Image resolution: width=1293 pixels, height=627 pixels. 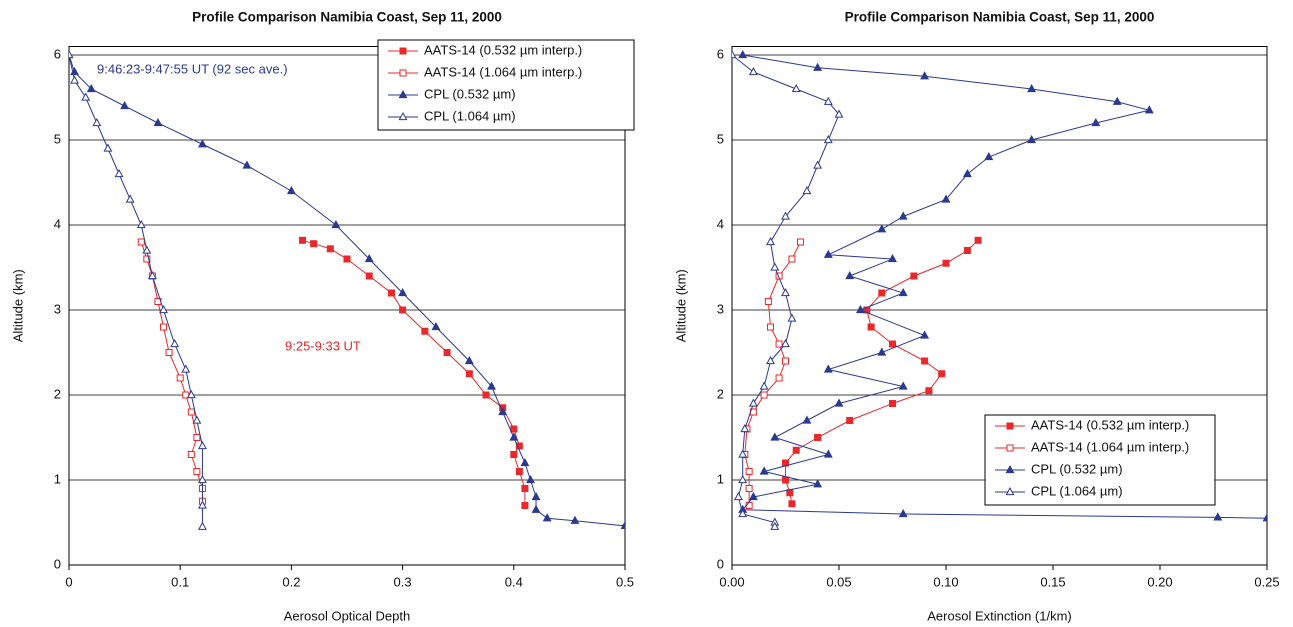 What do you see at coordinates (57, 308) in the screenshot?
I see `y-tick-label: 3` at bounding box center [57, 308].